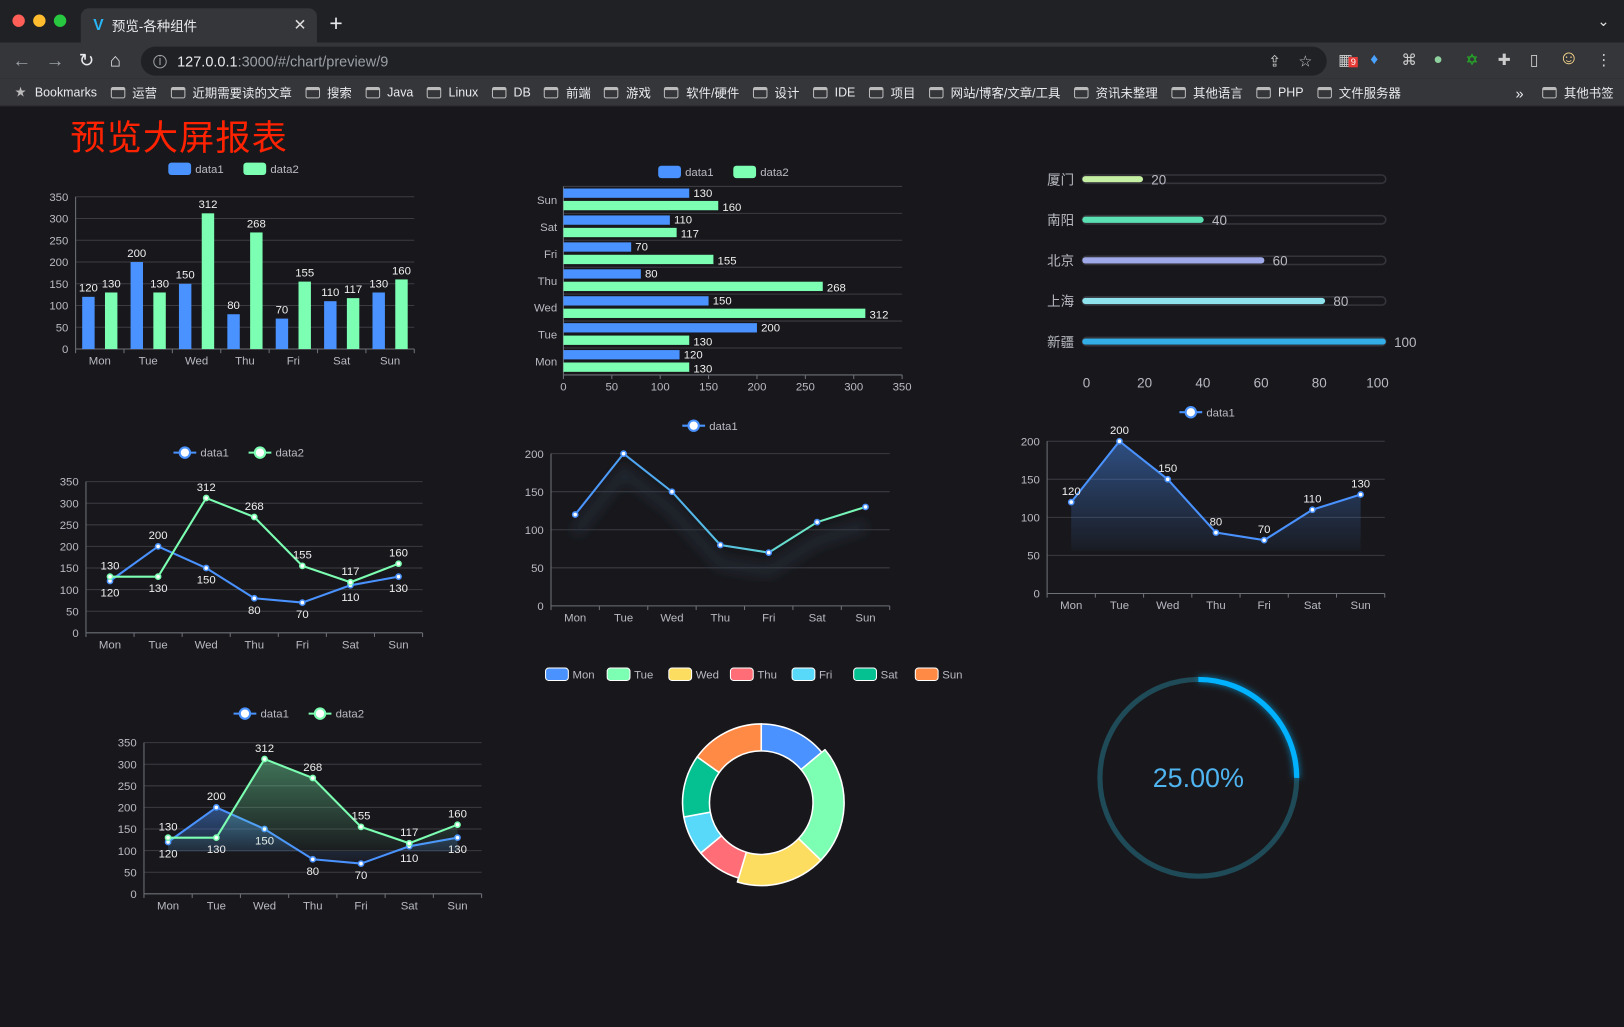 Image resolution: width=1624 pixels, height=1027 pixels. Describe the element at coordinates (127, 744) in the screenshot. I see `y-tick-label: 350` at that location.